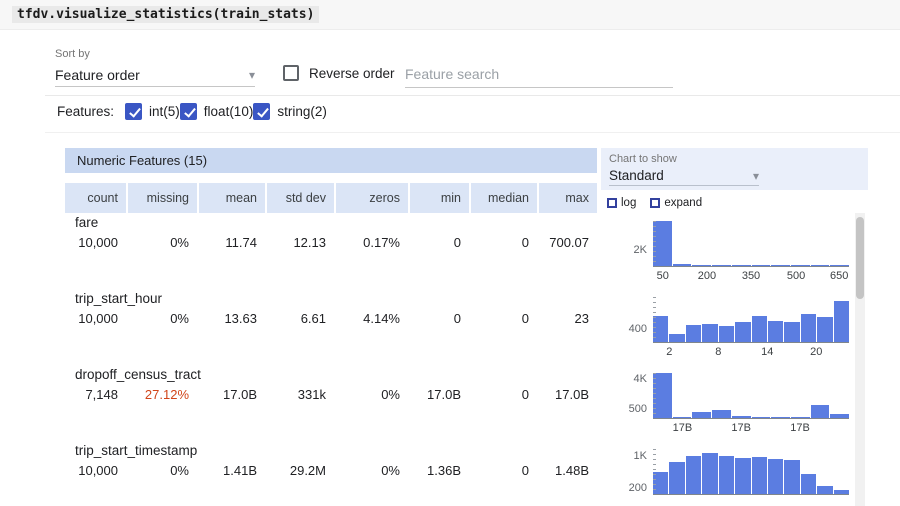 The width and height of the screenshot is (900, 506). What do you see at coordinates (676, 203) in the screenshot?
I see `expand-toggle: expand` at bounding box center [676, 203].